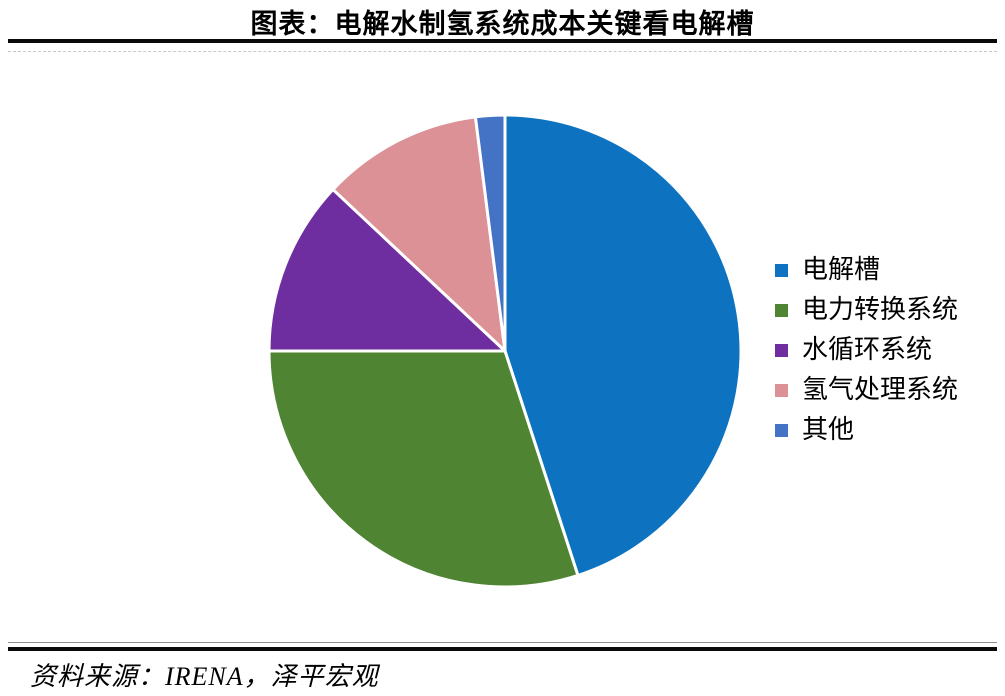 The height and width of the screenshot is (696, 1005). What do you see at coordinates (502, 642) in the screenshot?
I see `bottom-thin-line` at bounding box center [502, 642].